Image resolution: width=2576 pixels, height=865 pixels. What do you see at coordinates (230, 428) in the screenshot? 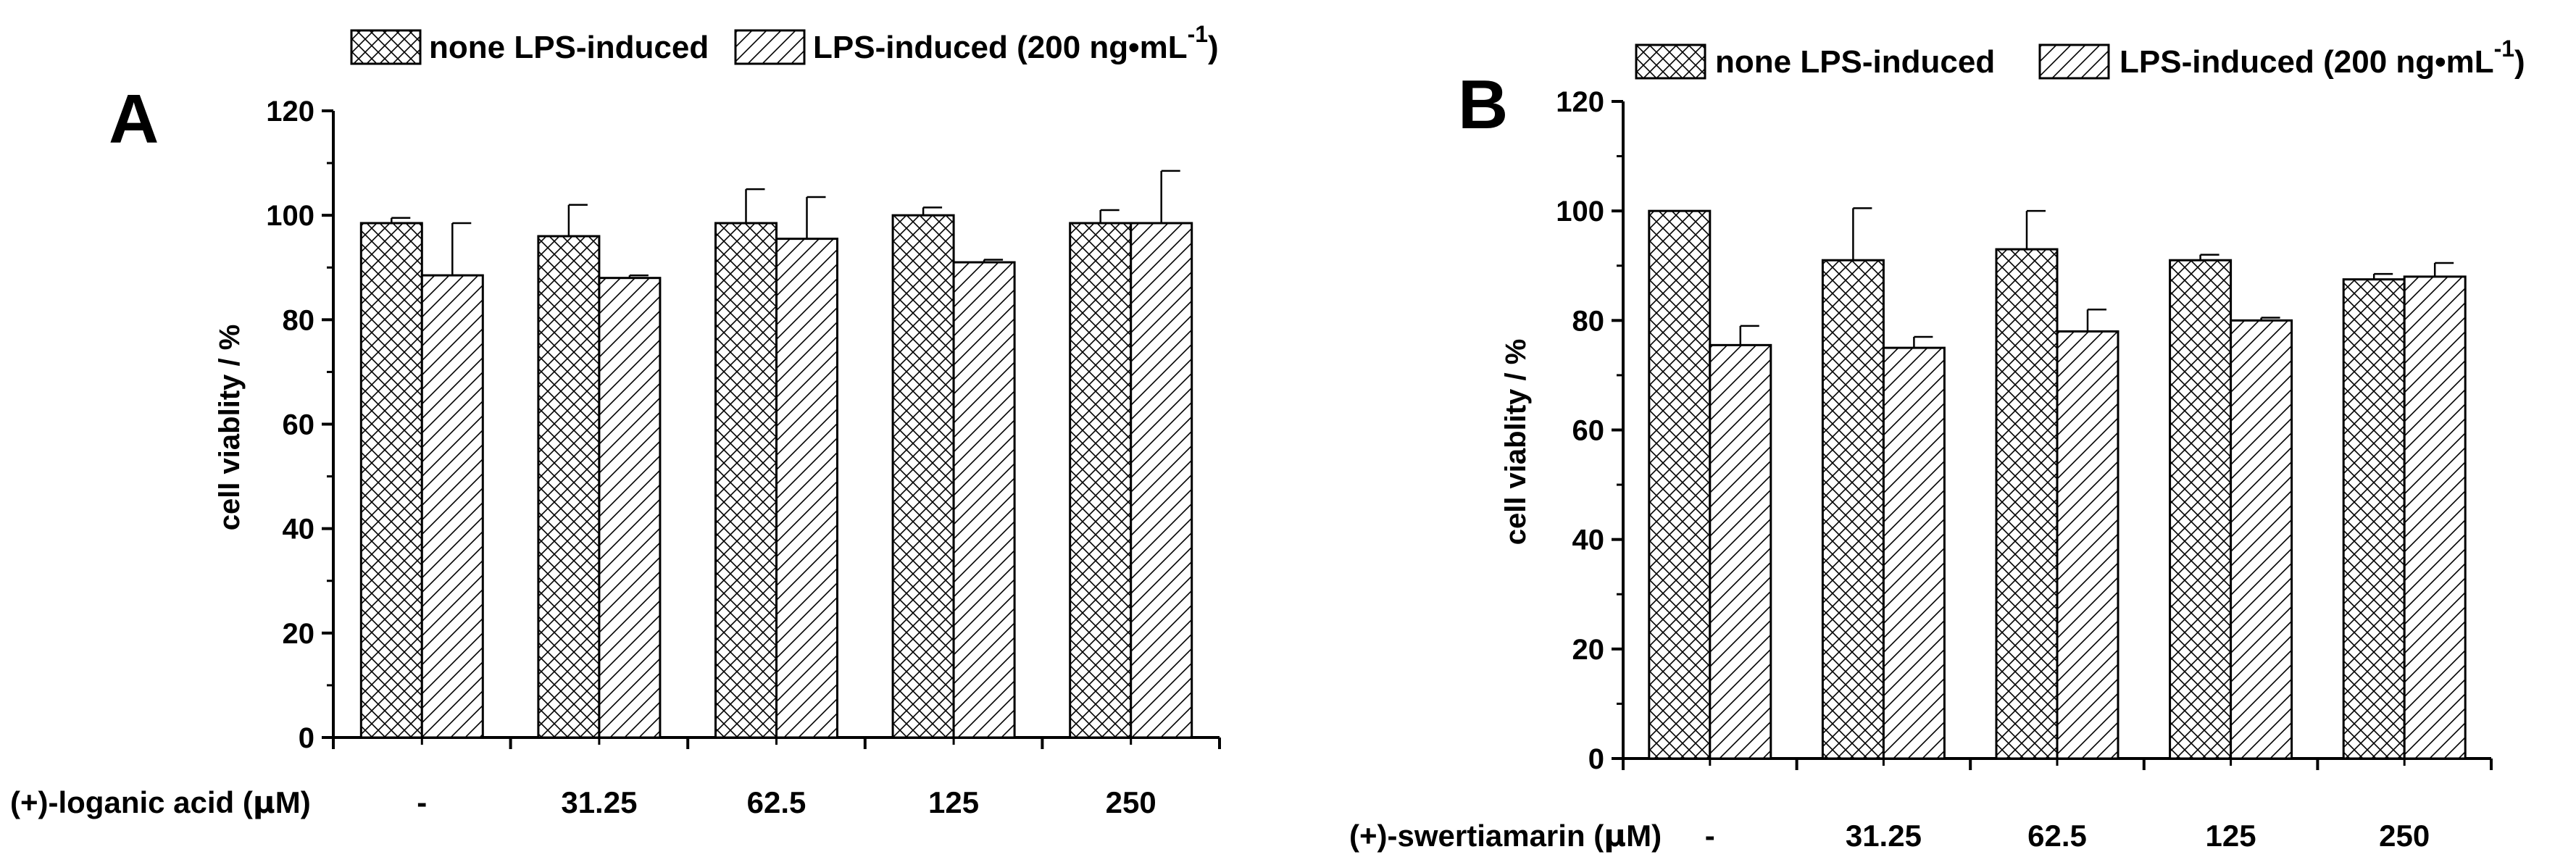
I see `panel-a-y-axis-label: cell viablity / %` at bounding box center [230, 428].